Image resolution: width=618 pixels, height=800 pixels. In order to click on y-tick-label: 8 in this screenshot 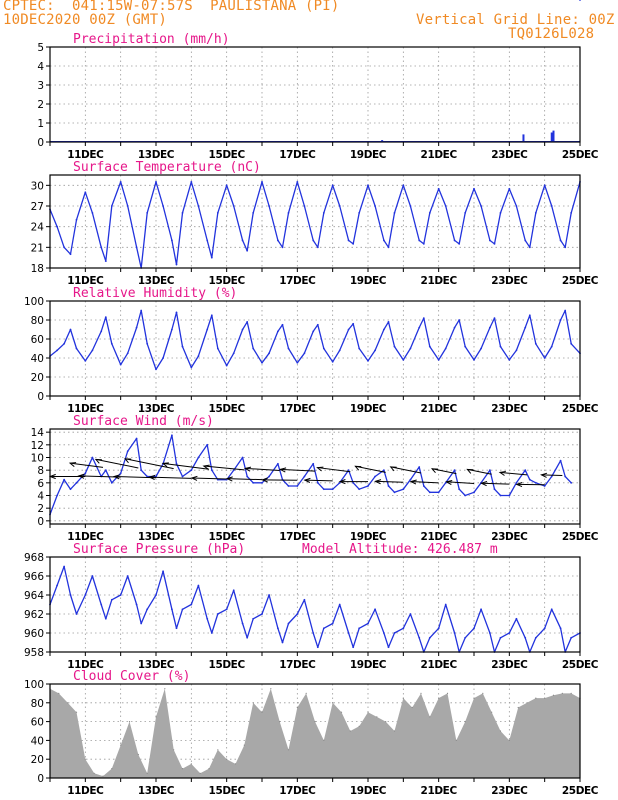, I will do `click(40, 471)`.